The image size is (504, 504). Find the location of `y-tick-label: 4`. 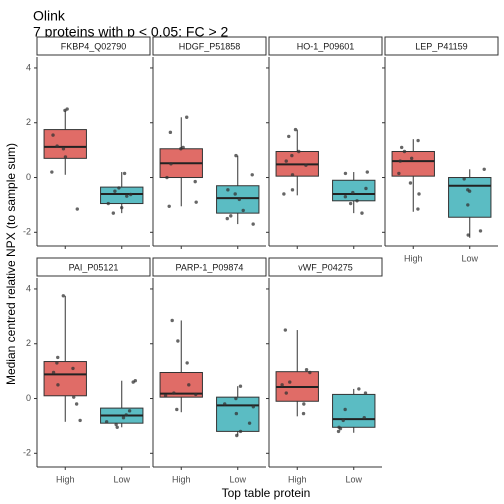

y-tick-label: 4 is located at coordinates (28, 288).